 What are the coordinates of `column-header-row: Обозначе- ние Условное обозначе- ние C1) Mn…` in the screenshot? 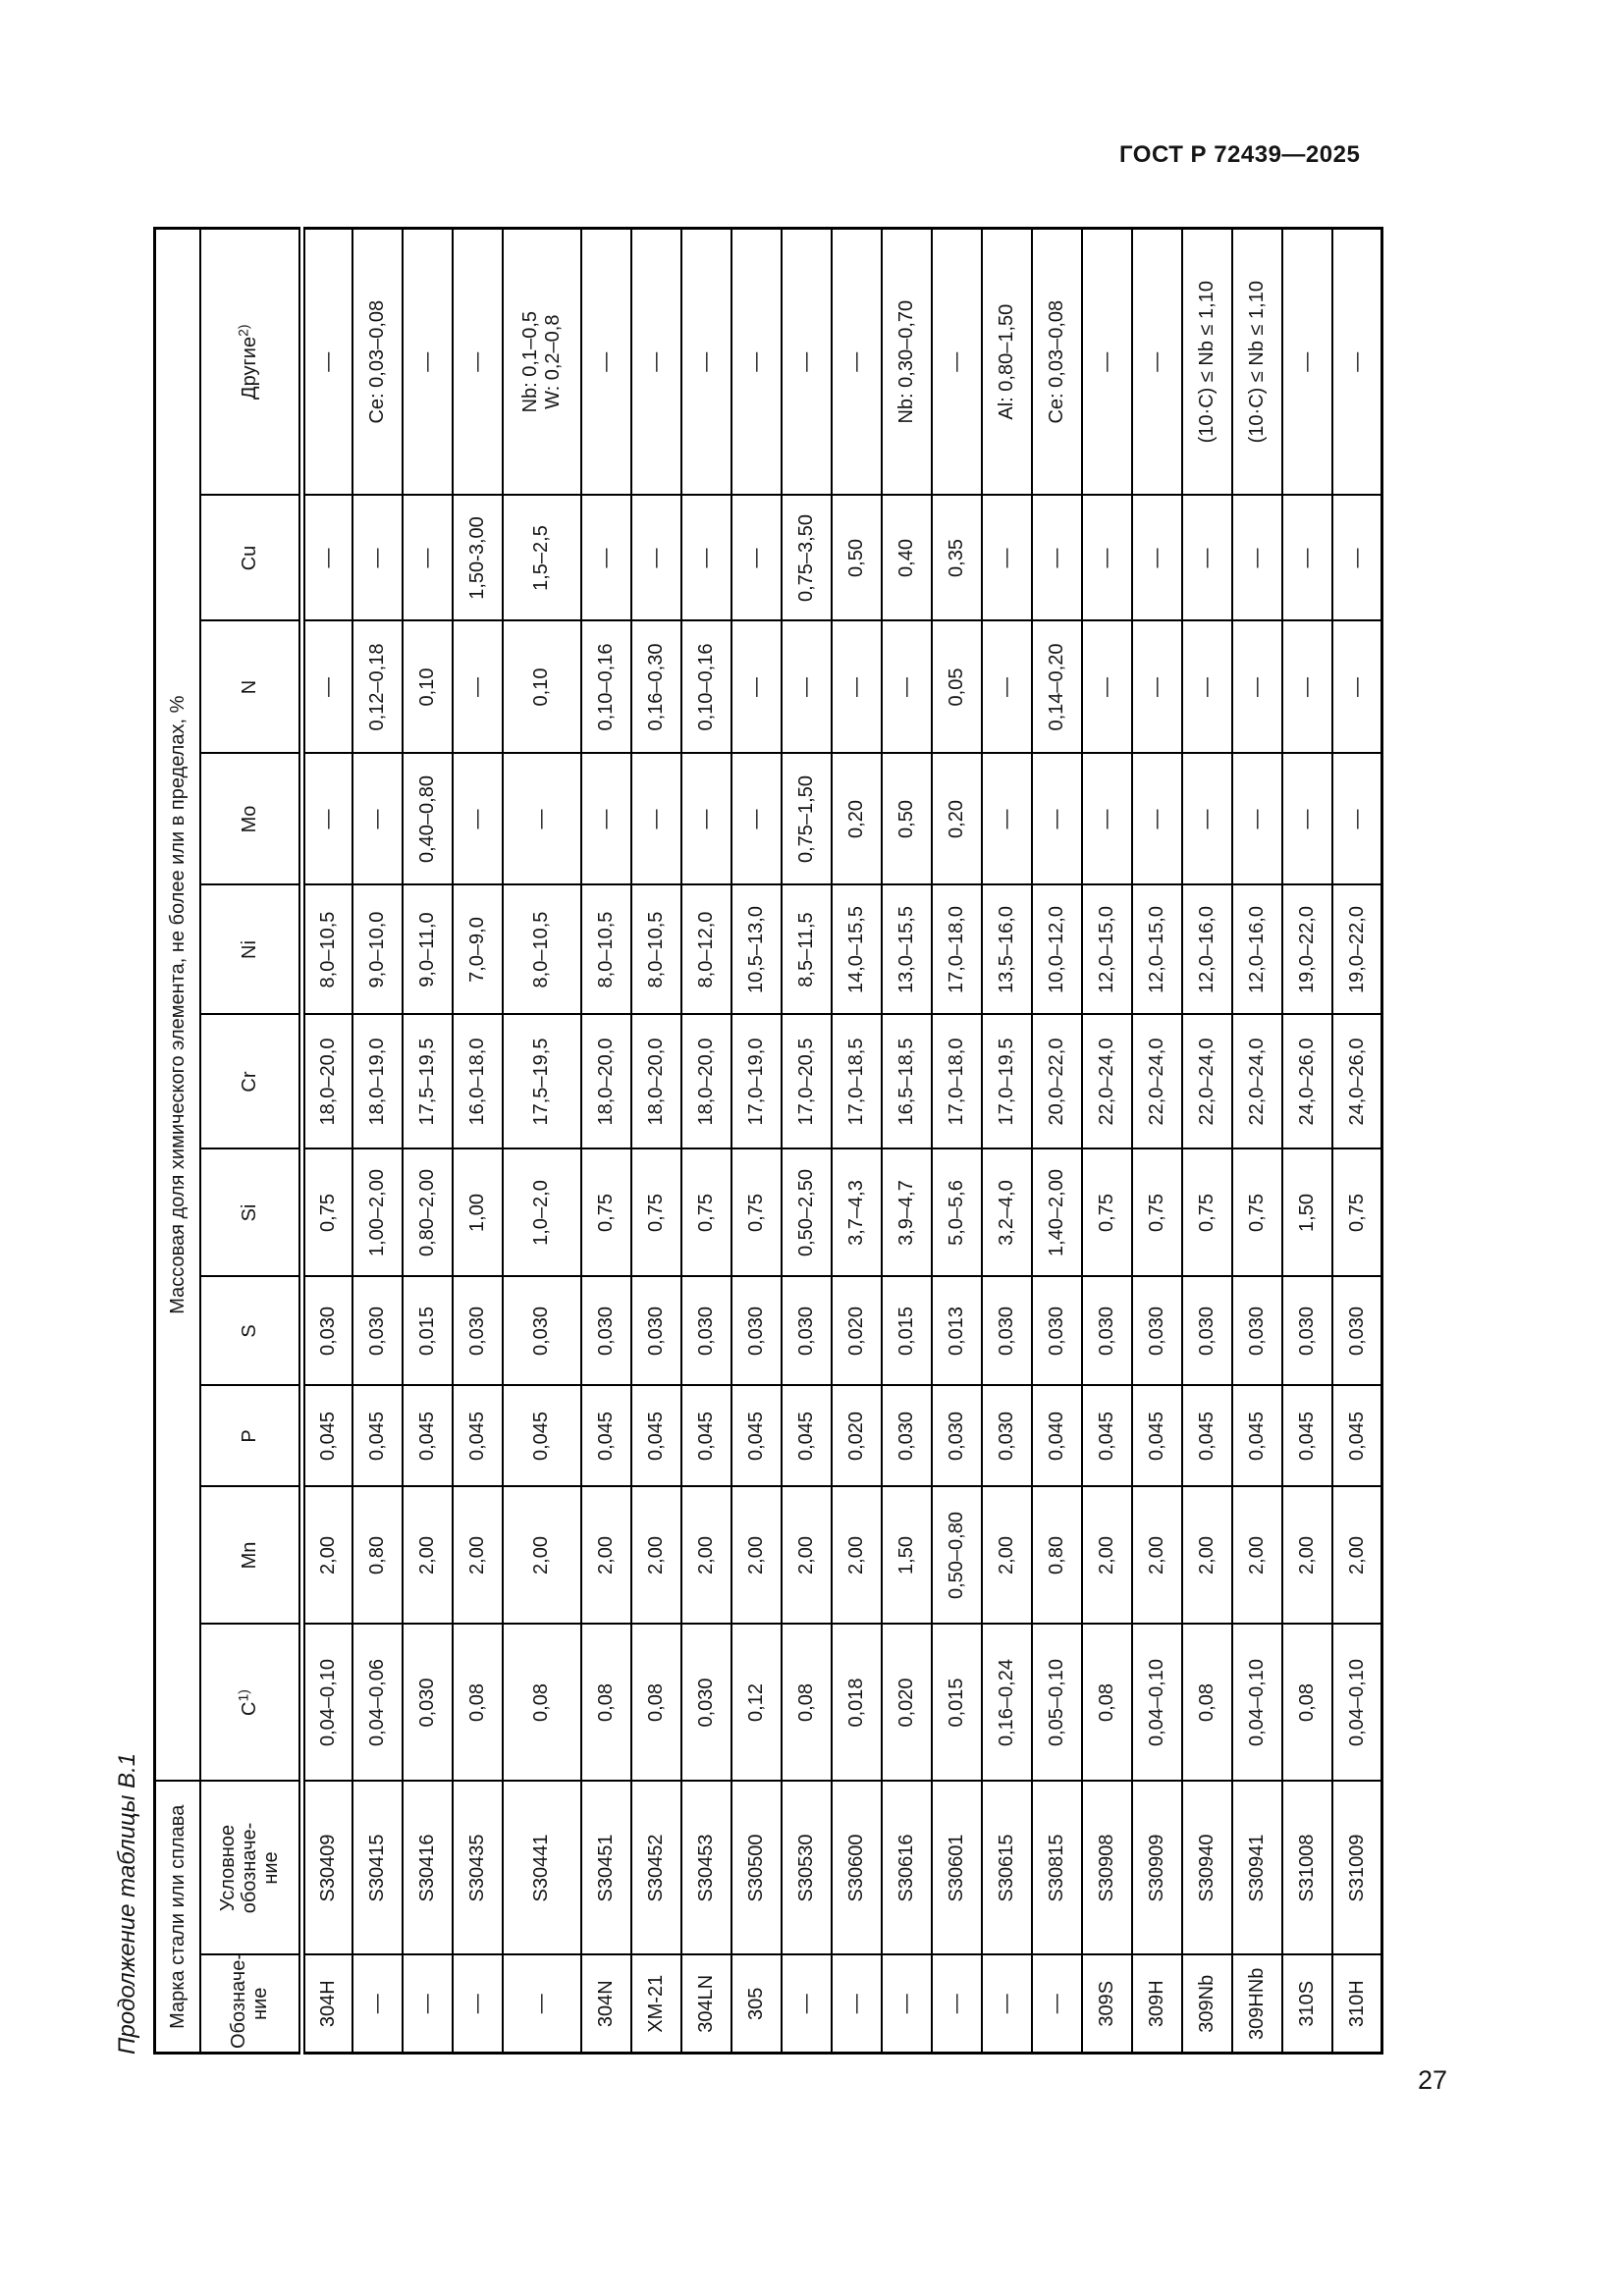 It's located at (250, 1141).